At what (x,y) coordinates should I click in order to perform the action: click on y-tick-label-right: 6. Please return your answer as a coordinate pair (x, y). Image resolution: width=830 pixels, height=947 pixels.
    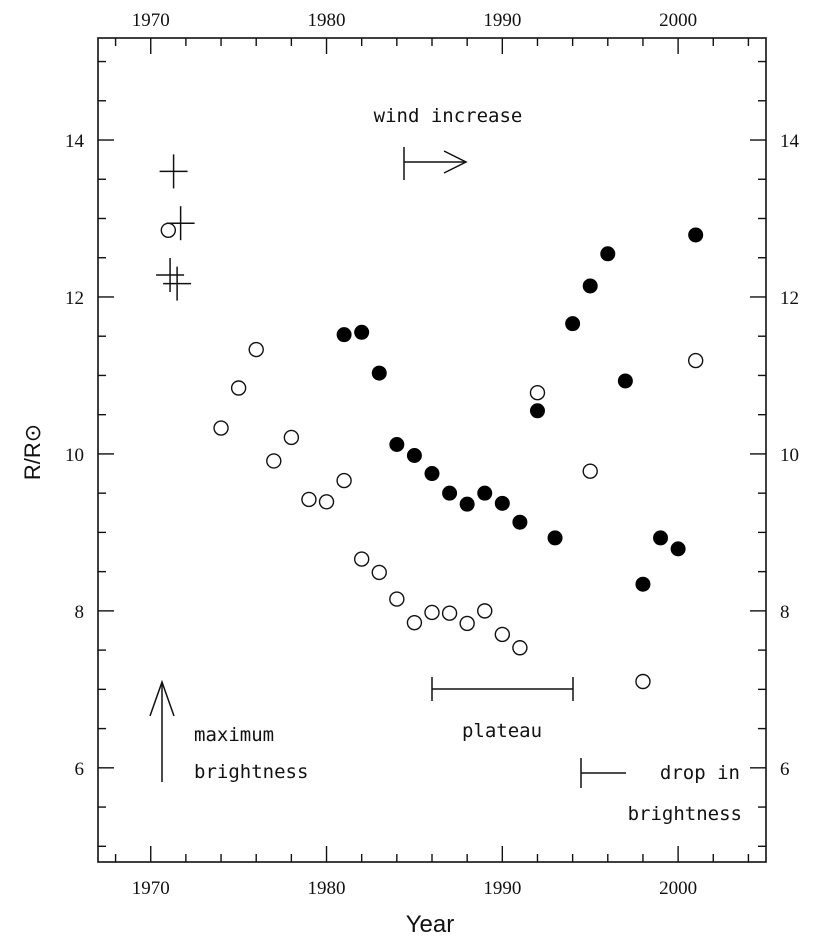
    Looking at the image, I should click on (785, 769).